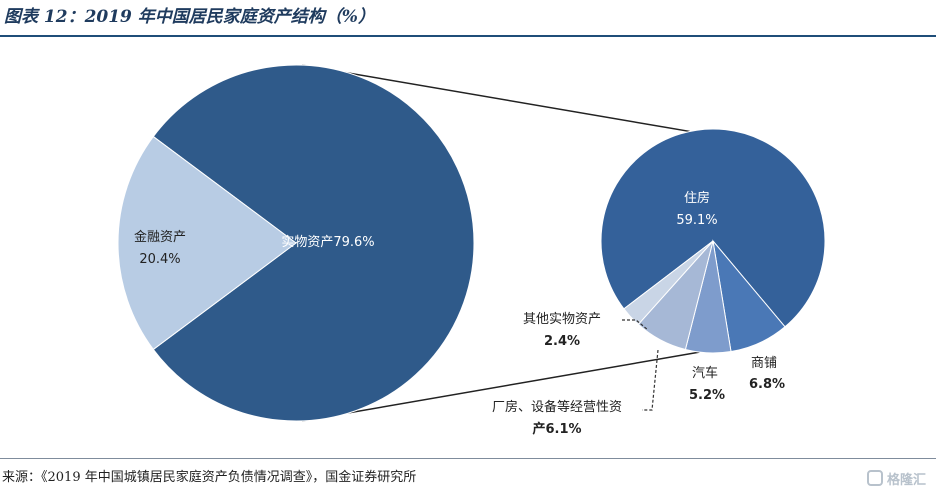  I want to click on label-physical: 实物资产79.6%, so click(327, 242).